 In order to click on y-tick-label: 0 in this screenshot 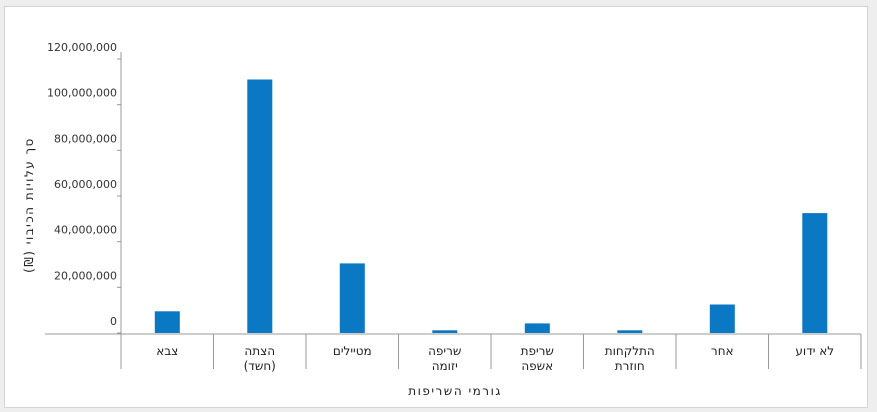, I will do `click(113, 321)`.